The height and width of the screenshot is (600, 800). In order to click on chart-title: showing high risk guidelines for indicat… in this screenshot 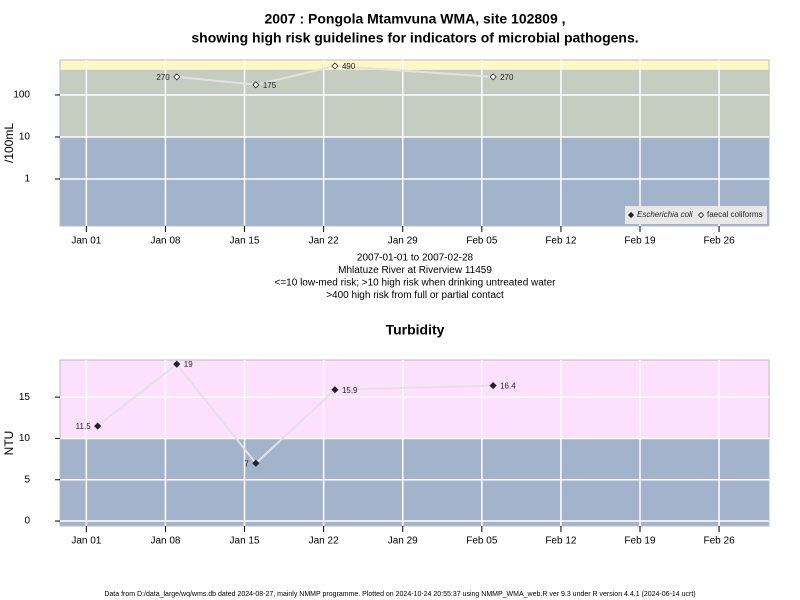, I will do `click(414, 38)`.